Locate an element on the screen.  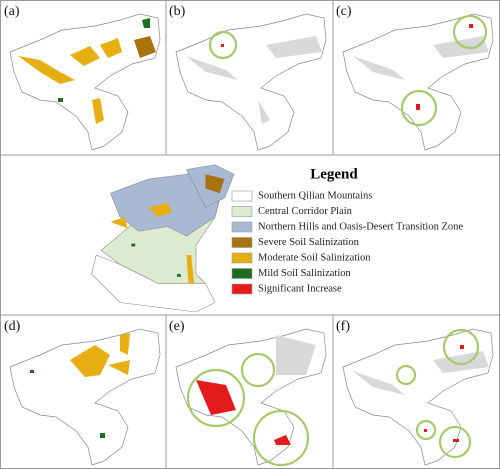
legend-label: Moderate Soil Salinization is located at coordinates (314, 257).